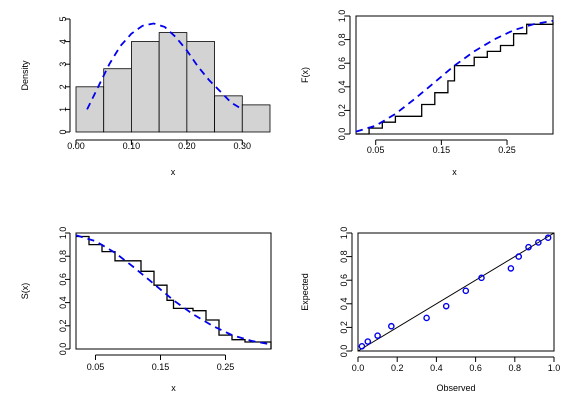  What do you see at coordinates (554, 368) in the screenshot?
I see `x-tick-label: 1.0` at bounding box center [554, 368].